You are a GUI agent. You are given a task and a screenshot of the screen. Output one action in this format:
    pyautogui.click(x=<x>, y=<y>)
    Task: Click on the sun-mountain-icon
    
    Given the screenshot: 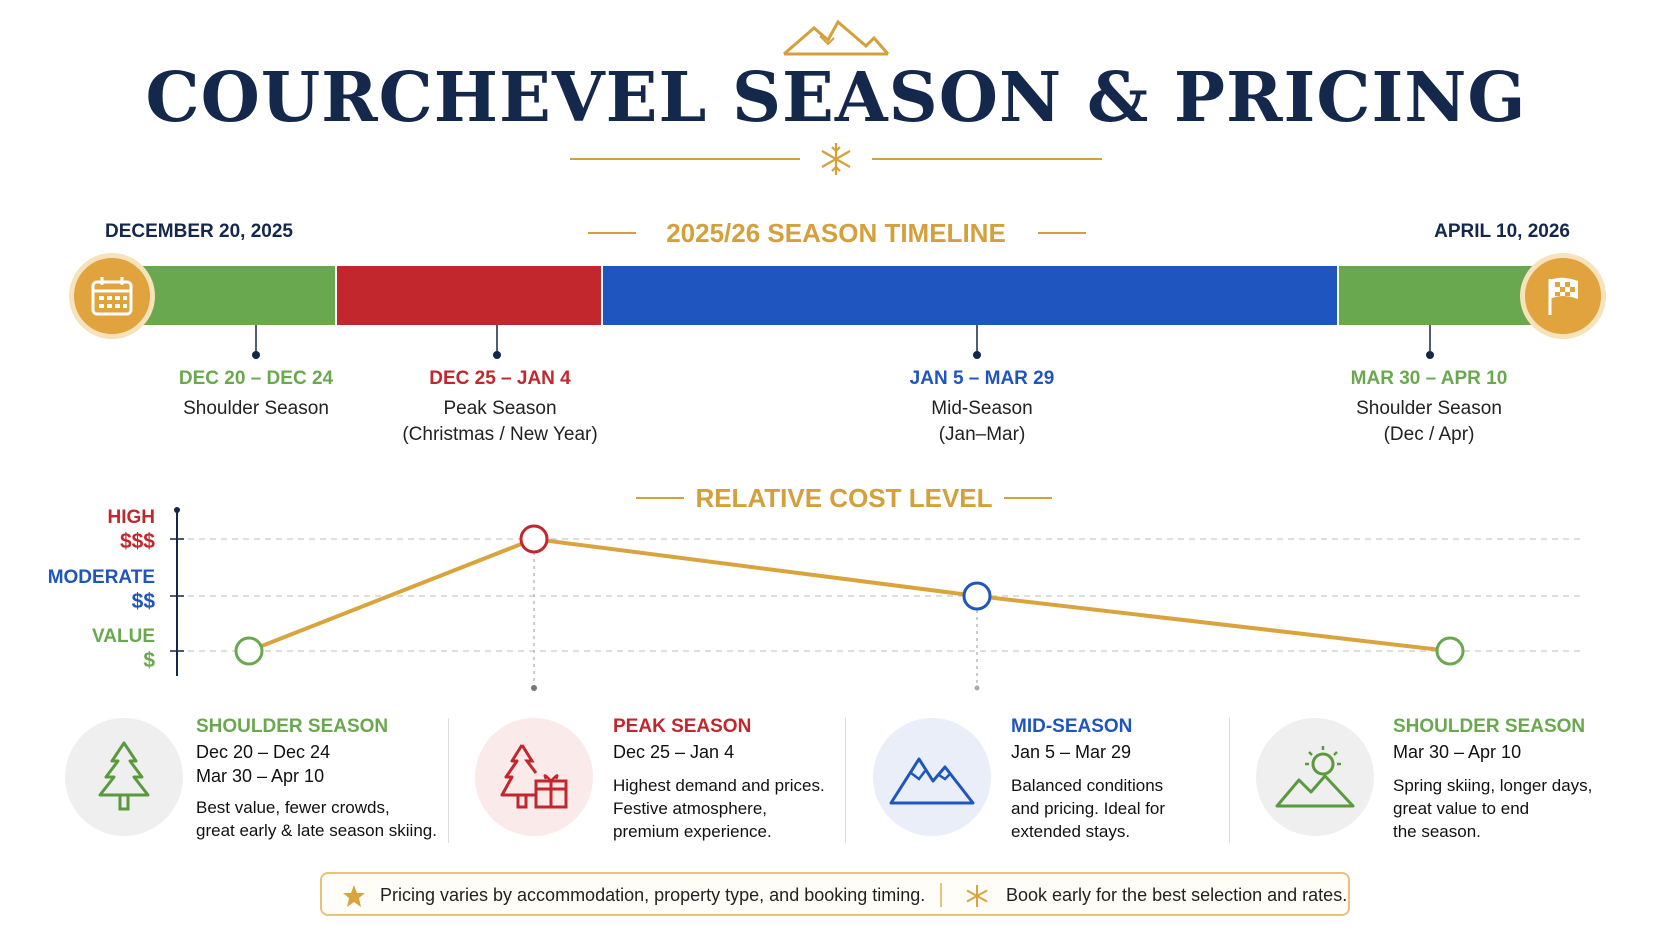 What is the action you would take?
    pyautogui.click(x=1315, y=777)
    